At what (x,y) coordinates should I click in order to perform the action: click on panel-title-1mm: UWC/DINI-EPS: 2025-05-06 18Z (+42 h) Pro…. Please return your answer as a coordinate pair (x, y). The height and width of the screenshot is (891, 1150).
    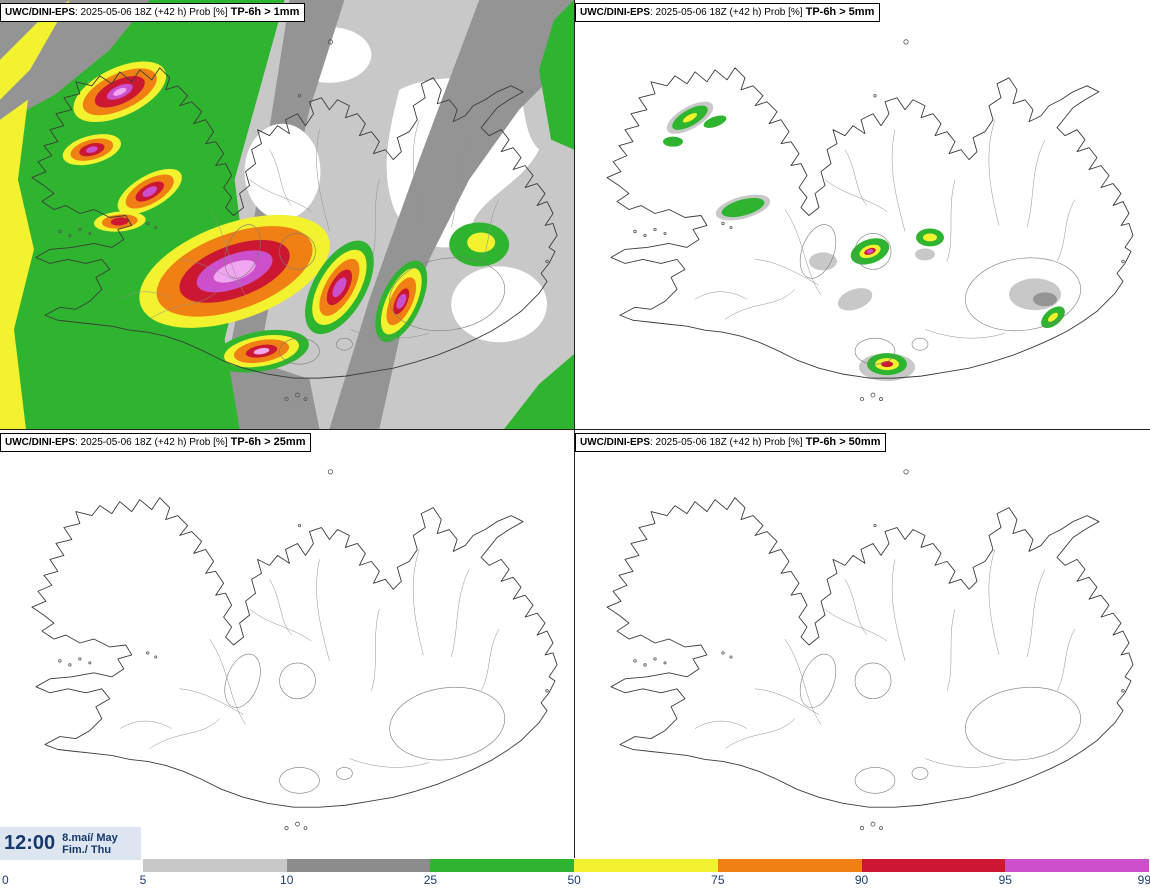
    Looking at the image, I should click on (153, 12).